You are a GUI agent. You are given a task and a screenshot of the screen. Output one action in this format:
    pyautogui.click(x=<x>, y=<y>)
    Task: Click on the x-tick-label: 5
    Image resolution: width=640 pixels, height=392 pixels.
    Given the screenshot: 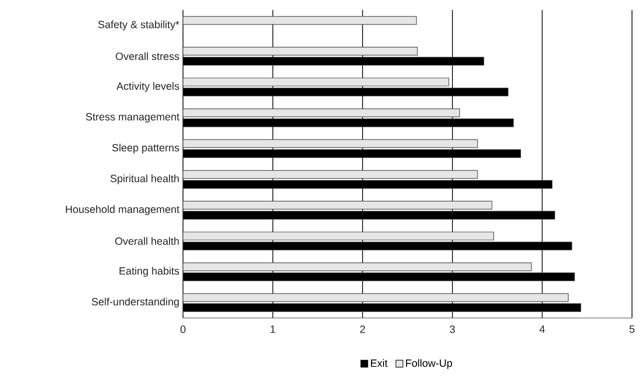 What is the action you would take?
    pyautogui.click(x=632, y=329)
    